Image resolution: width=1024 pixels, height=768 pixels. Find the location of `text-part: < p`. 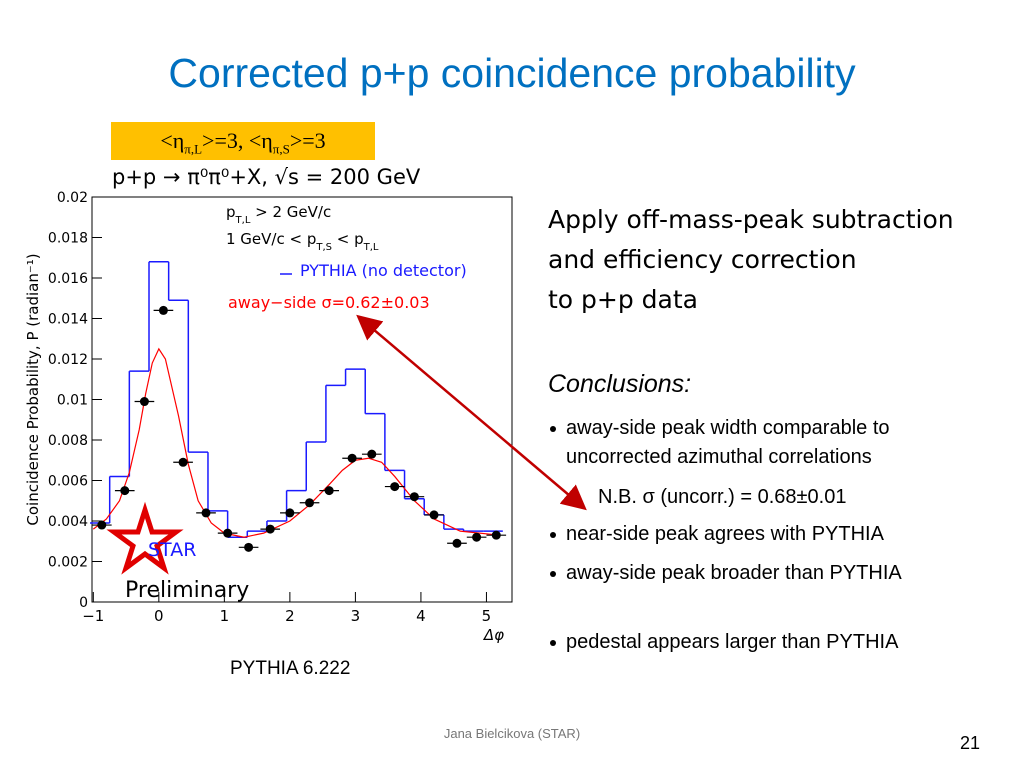

text-part: < p is located at coordinates (348, 239).